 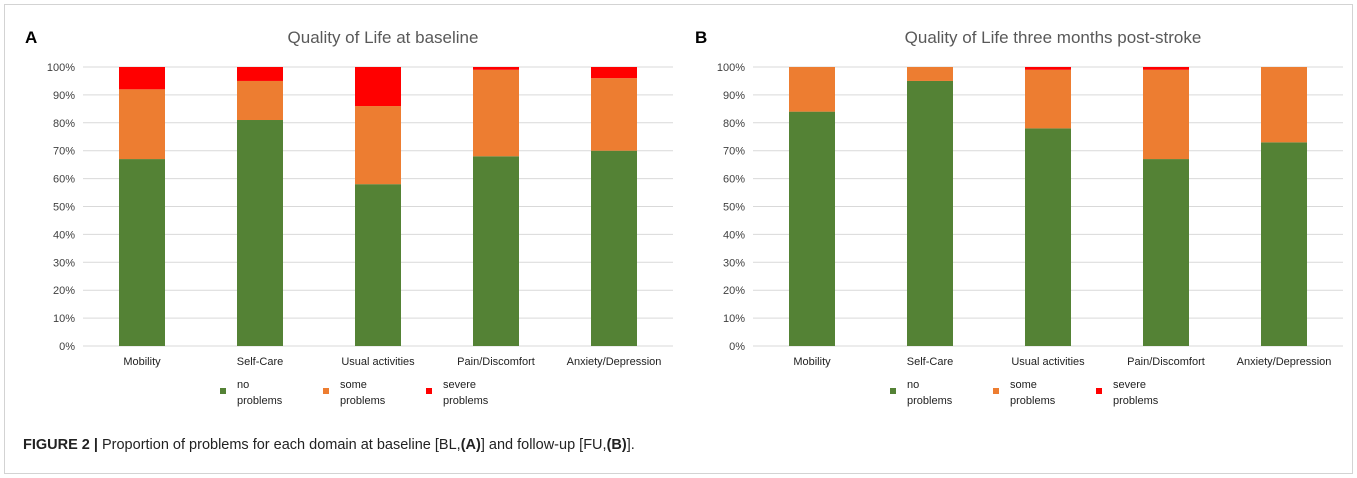 I want to click on chart-title: Quality of Life at baseline, so click(x=383, y=37).